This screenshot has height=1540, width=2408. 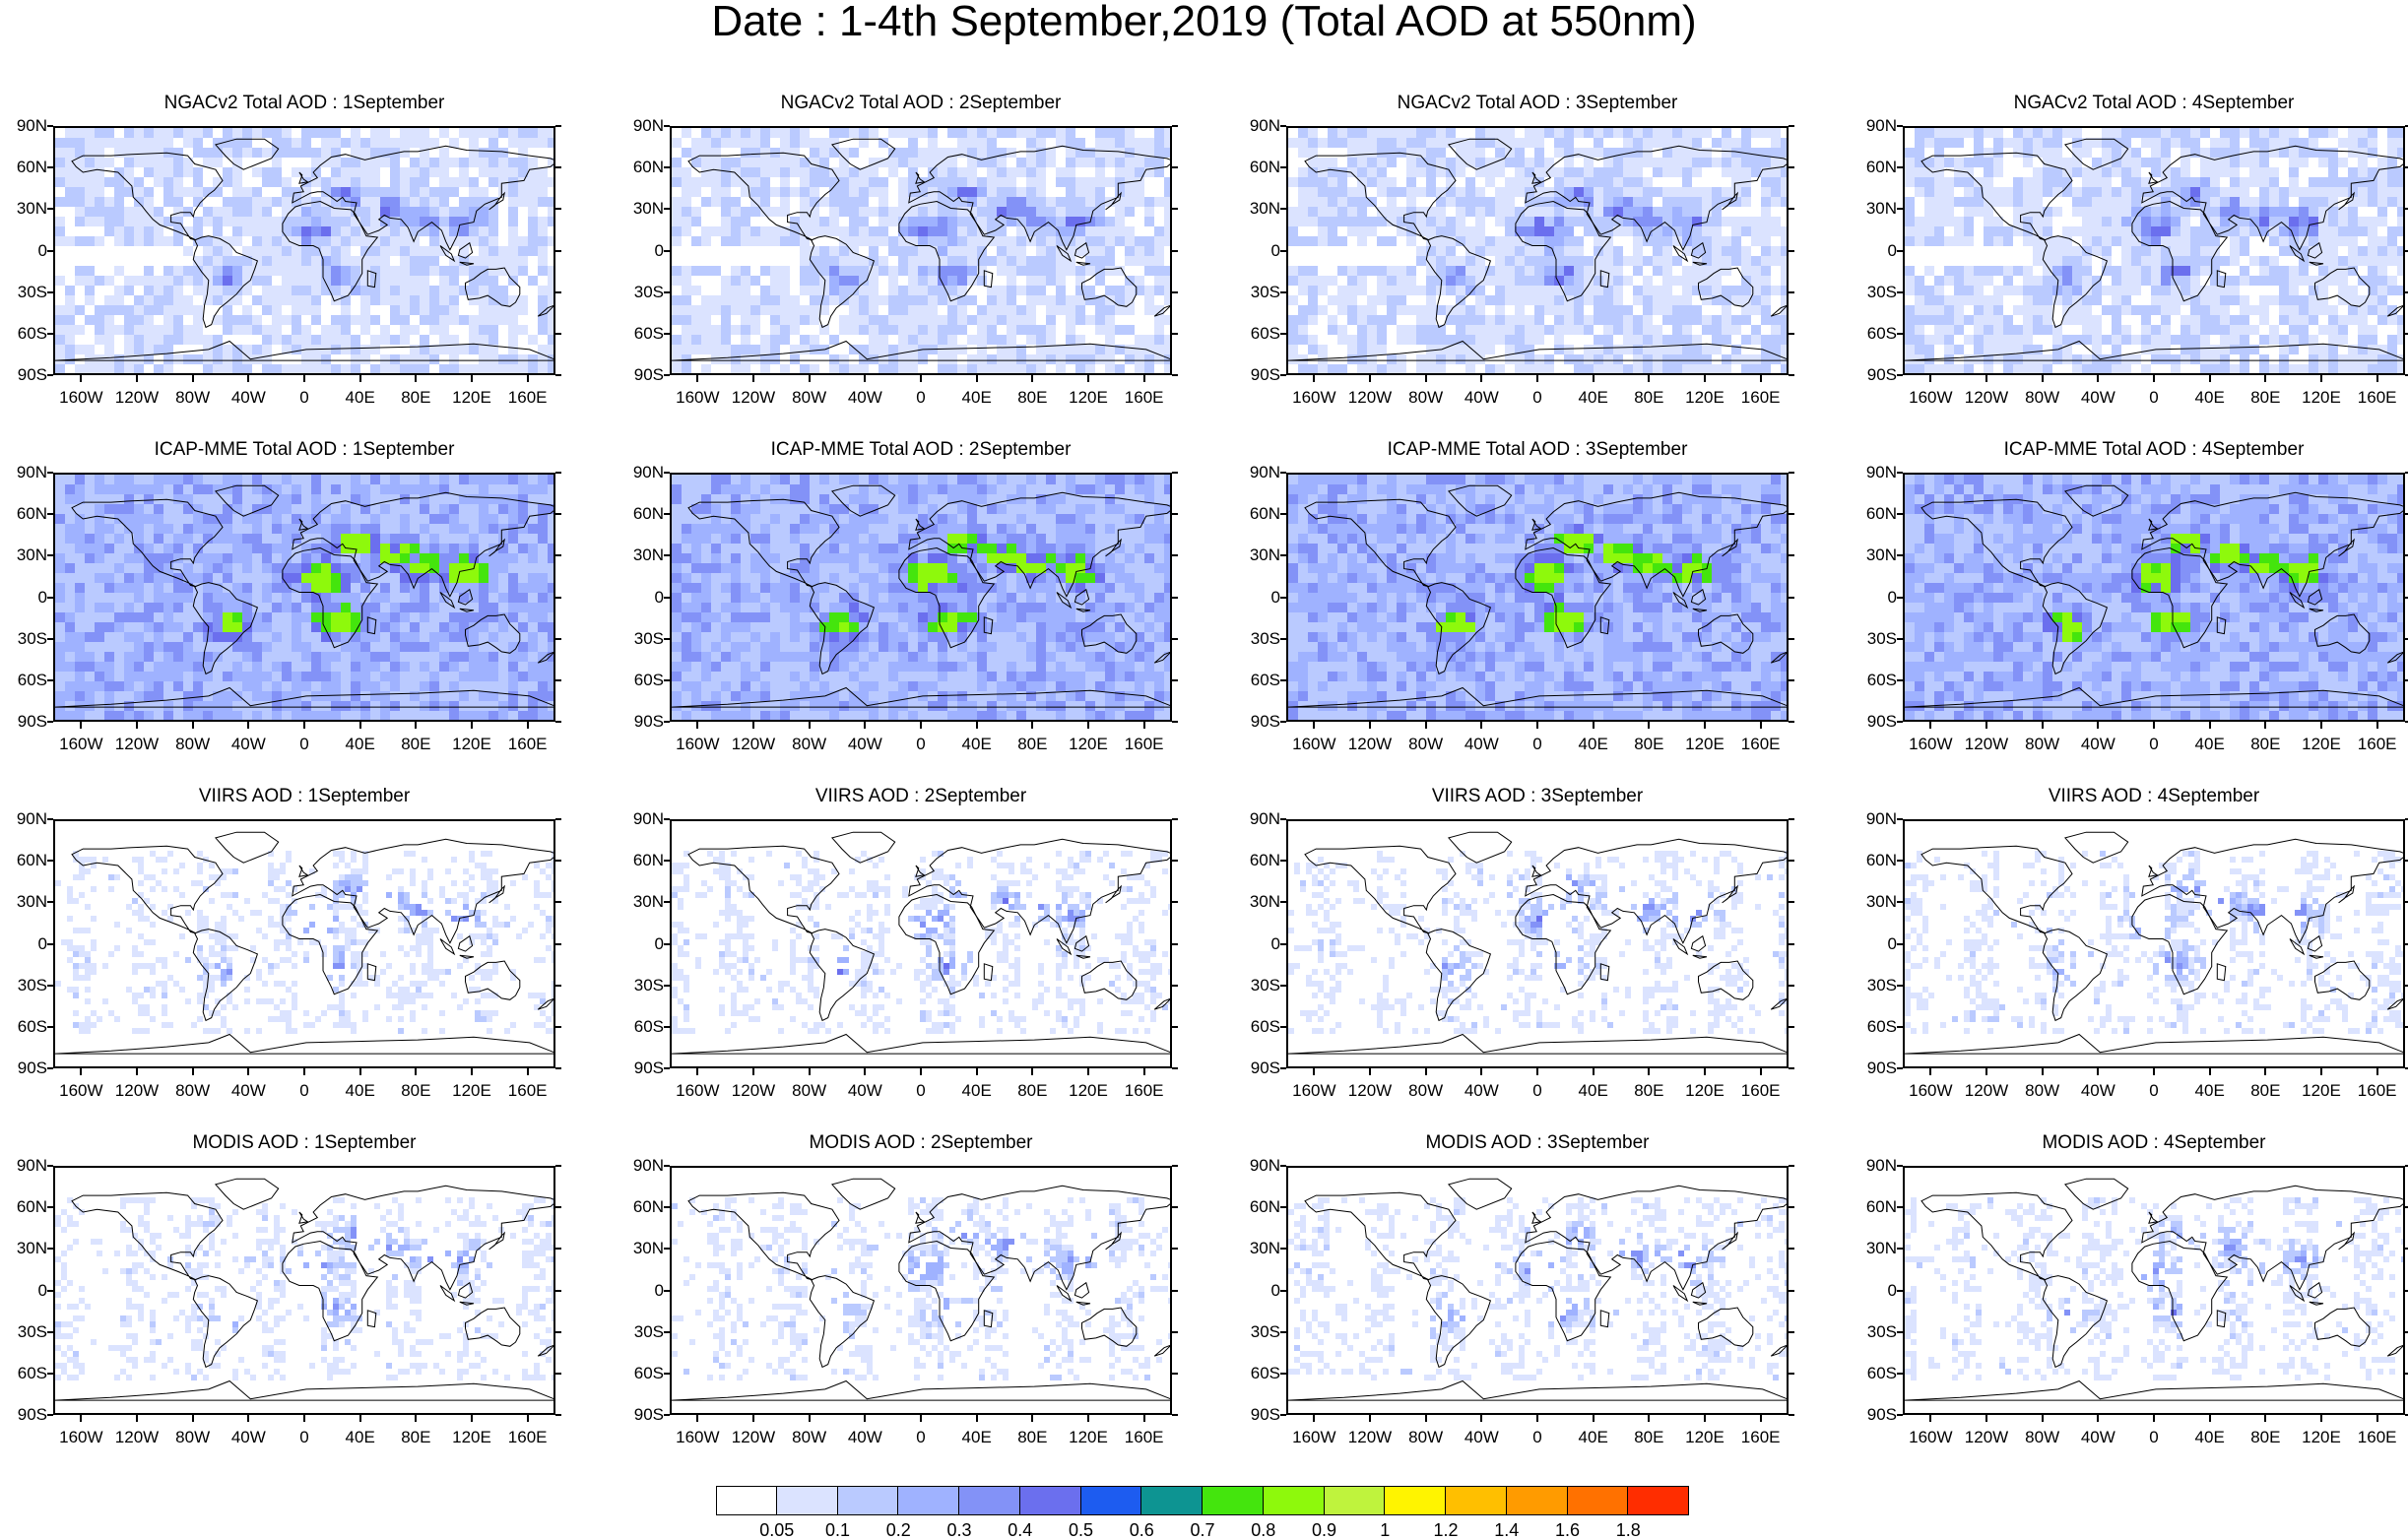 What do you see at coordinates (24, 1206) in the screenshot?
I see `lat-tick-label: 60N` at bounding box center [24, 1206].